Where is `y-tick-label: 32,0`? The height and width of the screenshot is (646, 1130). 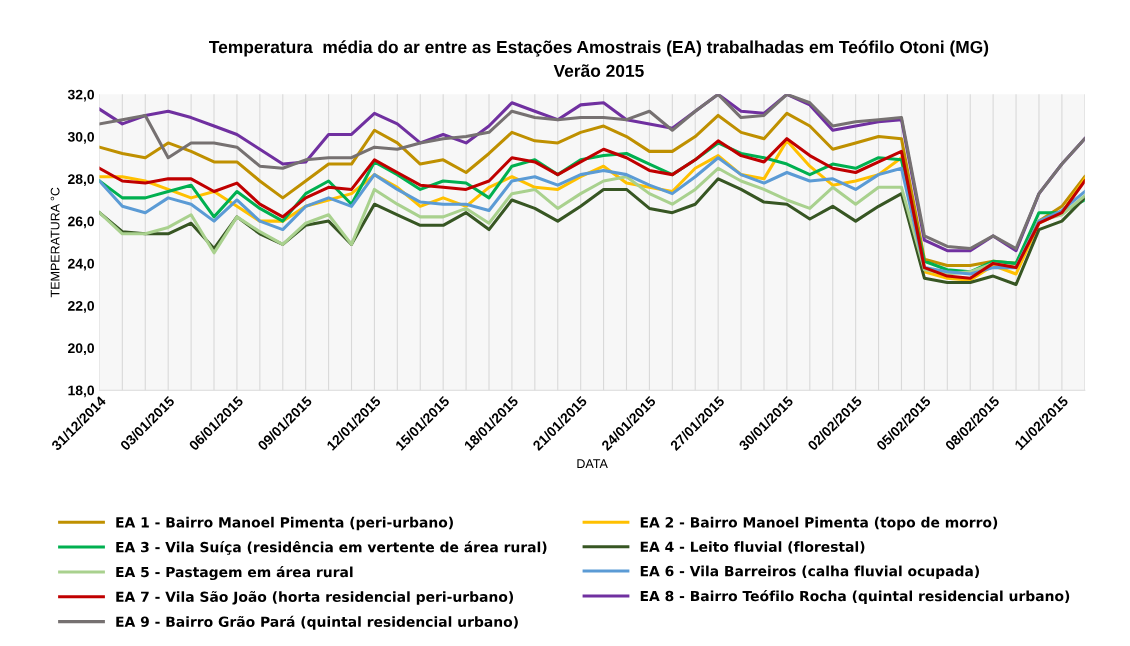 y-tick-label: 32,0 is located at coordinates (81, 95).